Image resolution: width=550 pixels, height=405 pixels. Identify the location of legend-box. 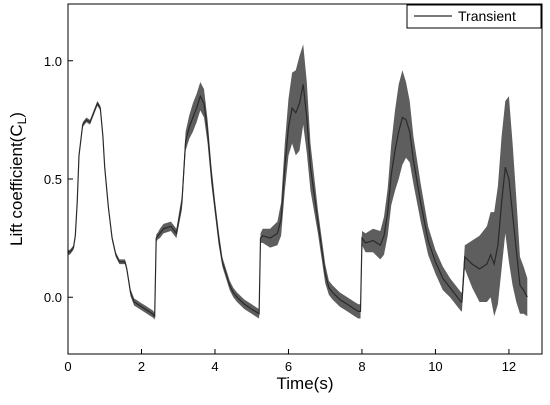
(474, 16).